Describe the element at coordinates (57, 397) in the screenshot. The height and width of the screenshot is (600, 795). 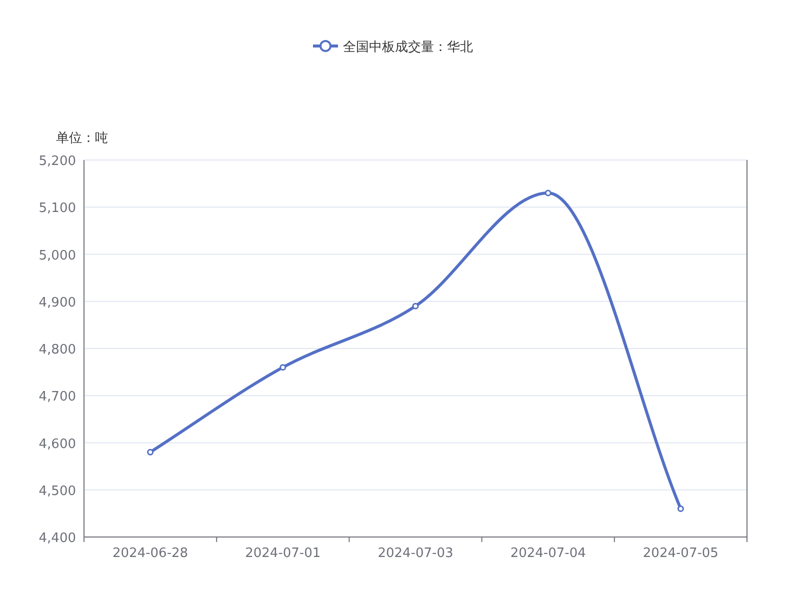
I see `y-tick-label: 4,700` at that location.